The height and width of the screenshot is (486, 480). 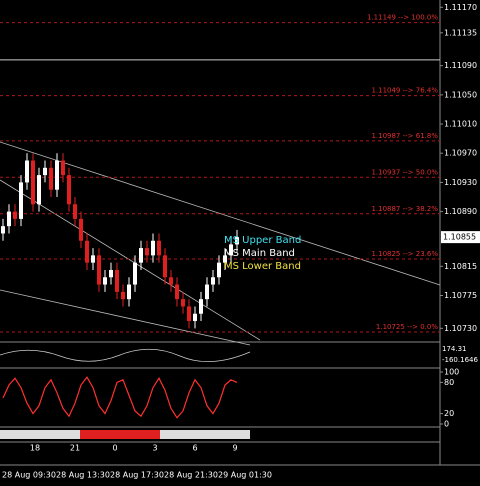 What do you see at coordinates (404, 254) in the screenshot?
I see `fib-label: 1.10825 --> 23.6%` at bounding box center [404, 254].